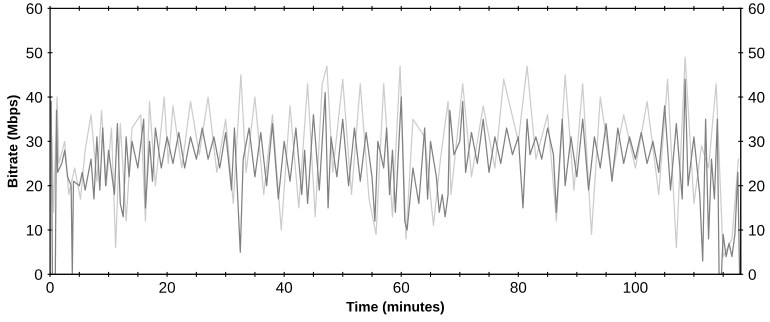 The height and width of the screenshot is (322, 770). I want to click on x-tick-label: 20, so click(167, 287).